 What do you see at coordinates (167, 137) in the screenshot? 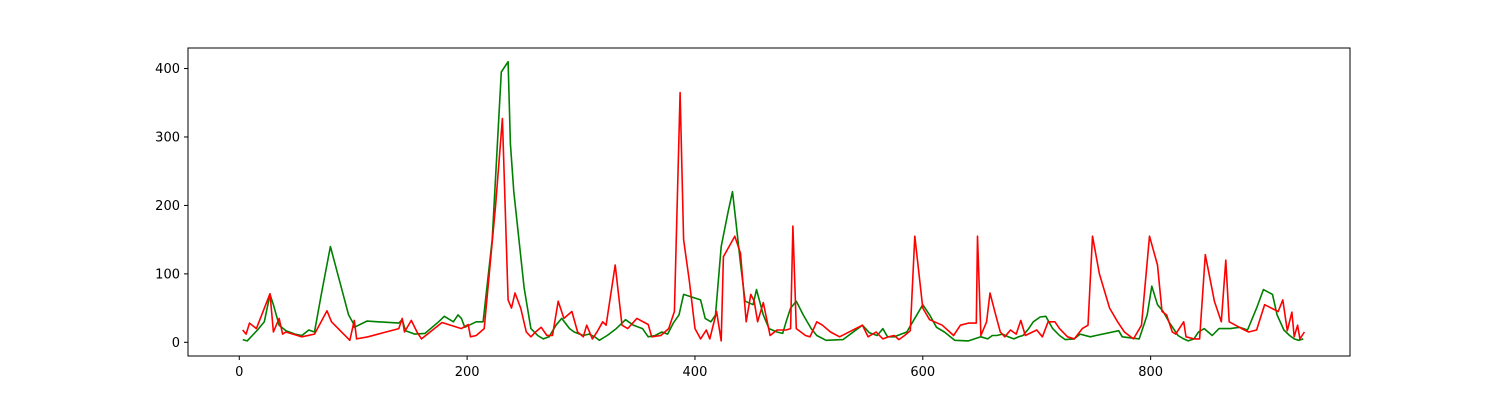
I see `y-tick-label: 300` at bounding box center [167, 137].